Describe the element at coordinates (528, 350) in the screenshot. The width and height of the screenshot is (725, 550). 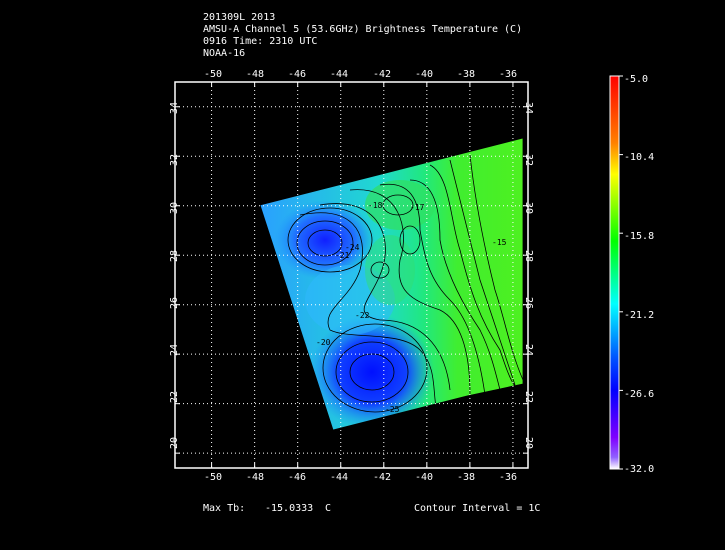
I see `lat-tick-right-label: 24` at that location.